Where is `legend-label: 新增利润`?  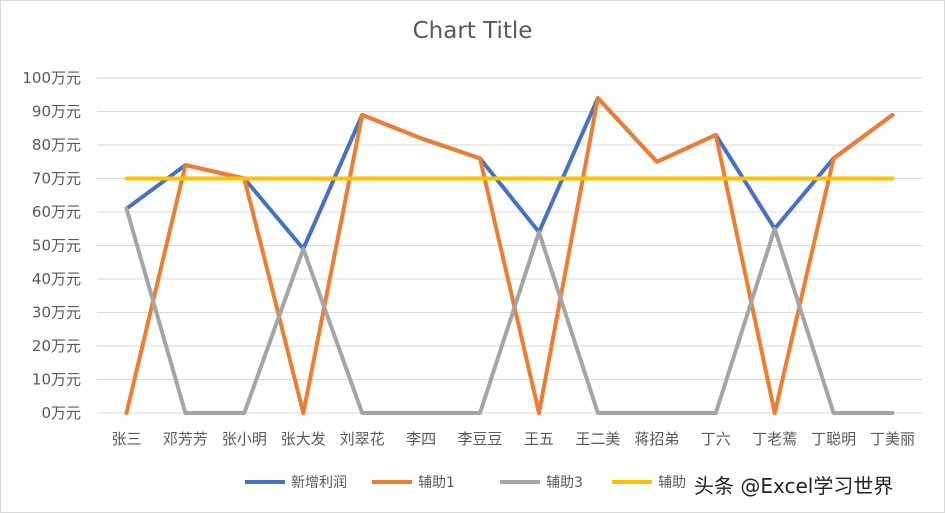 legend-label: 新增利润 is located at coordinates (319, 483).